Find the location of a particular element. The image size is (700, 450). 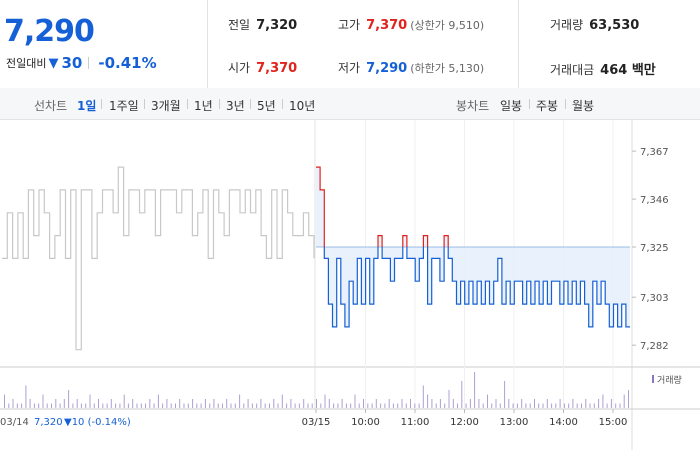

tab-3-months: 3개월 is located at coordinates (166, 106).